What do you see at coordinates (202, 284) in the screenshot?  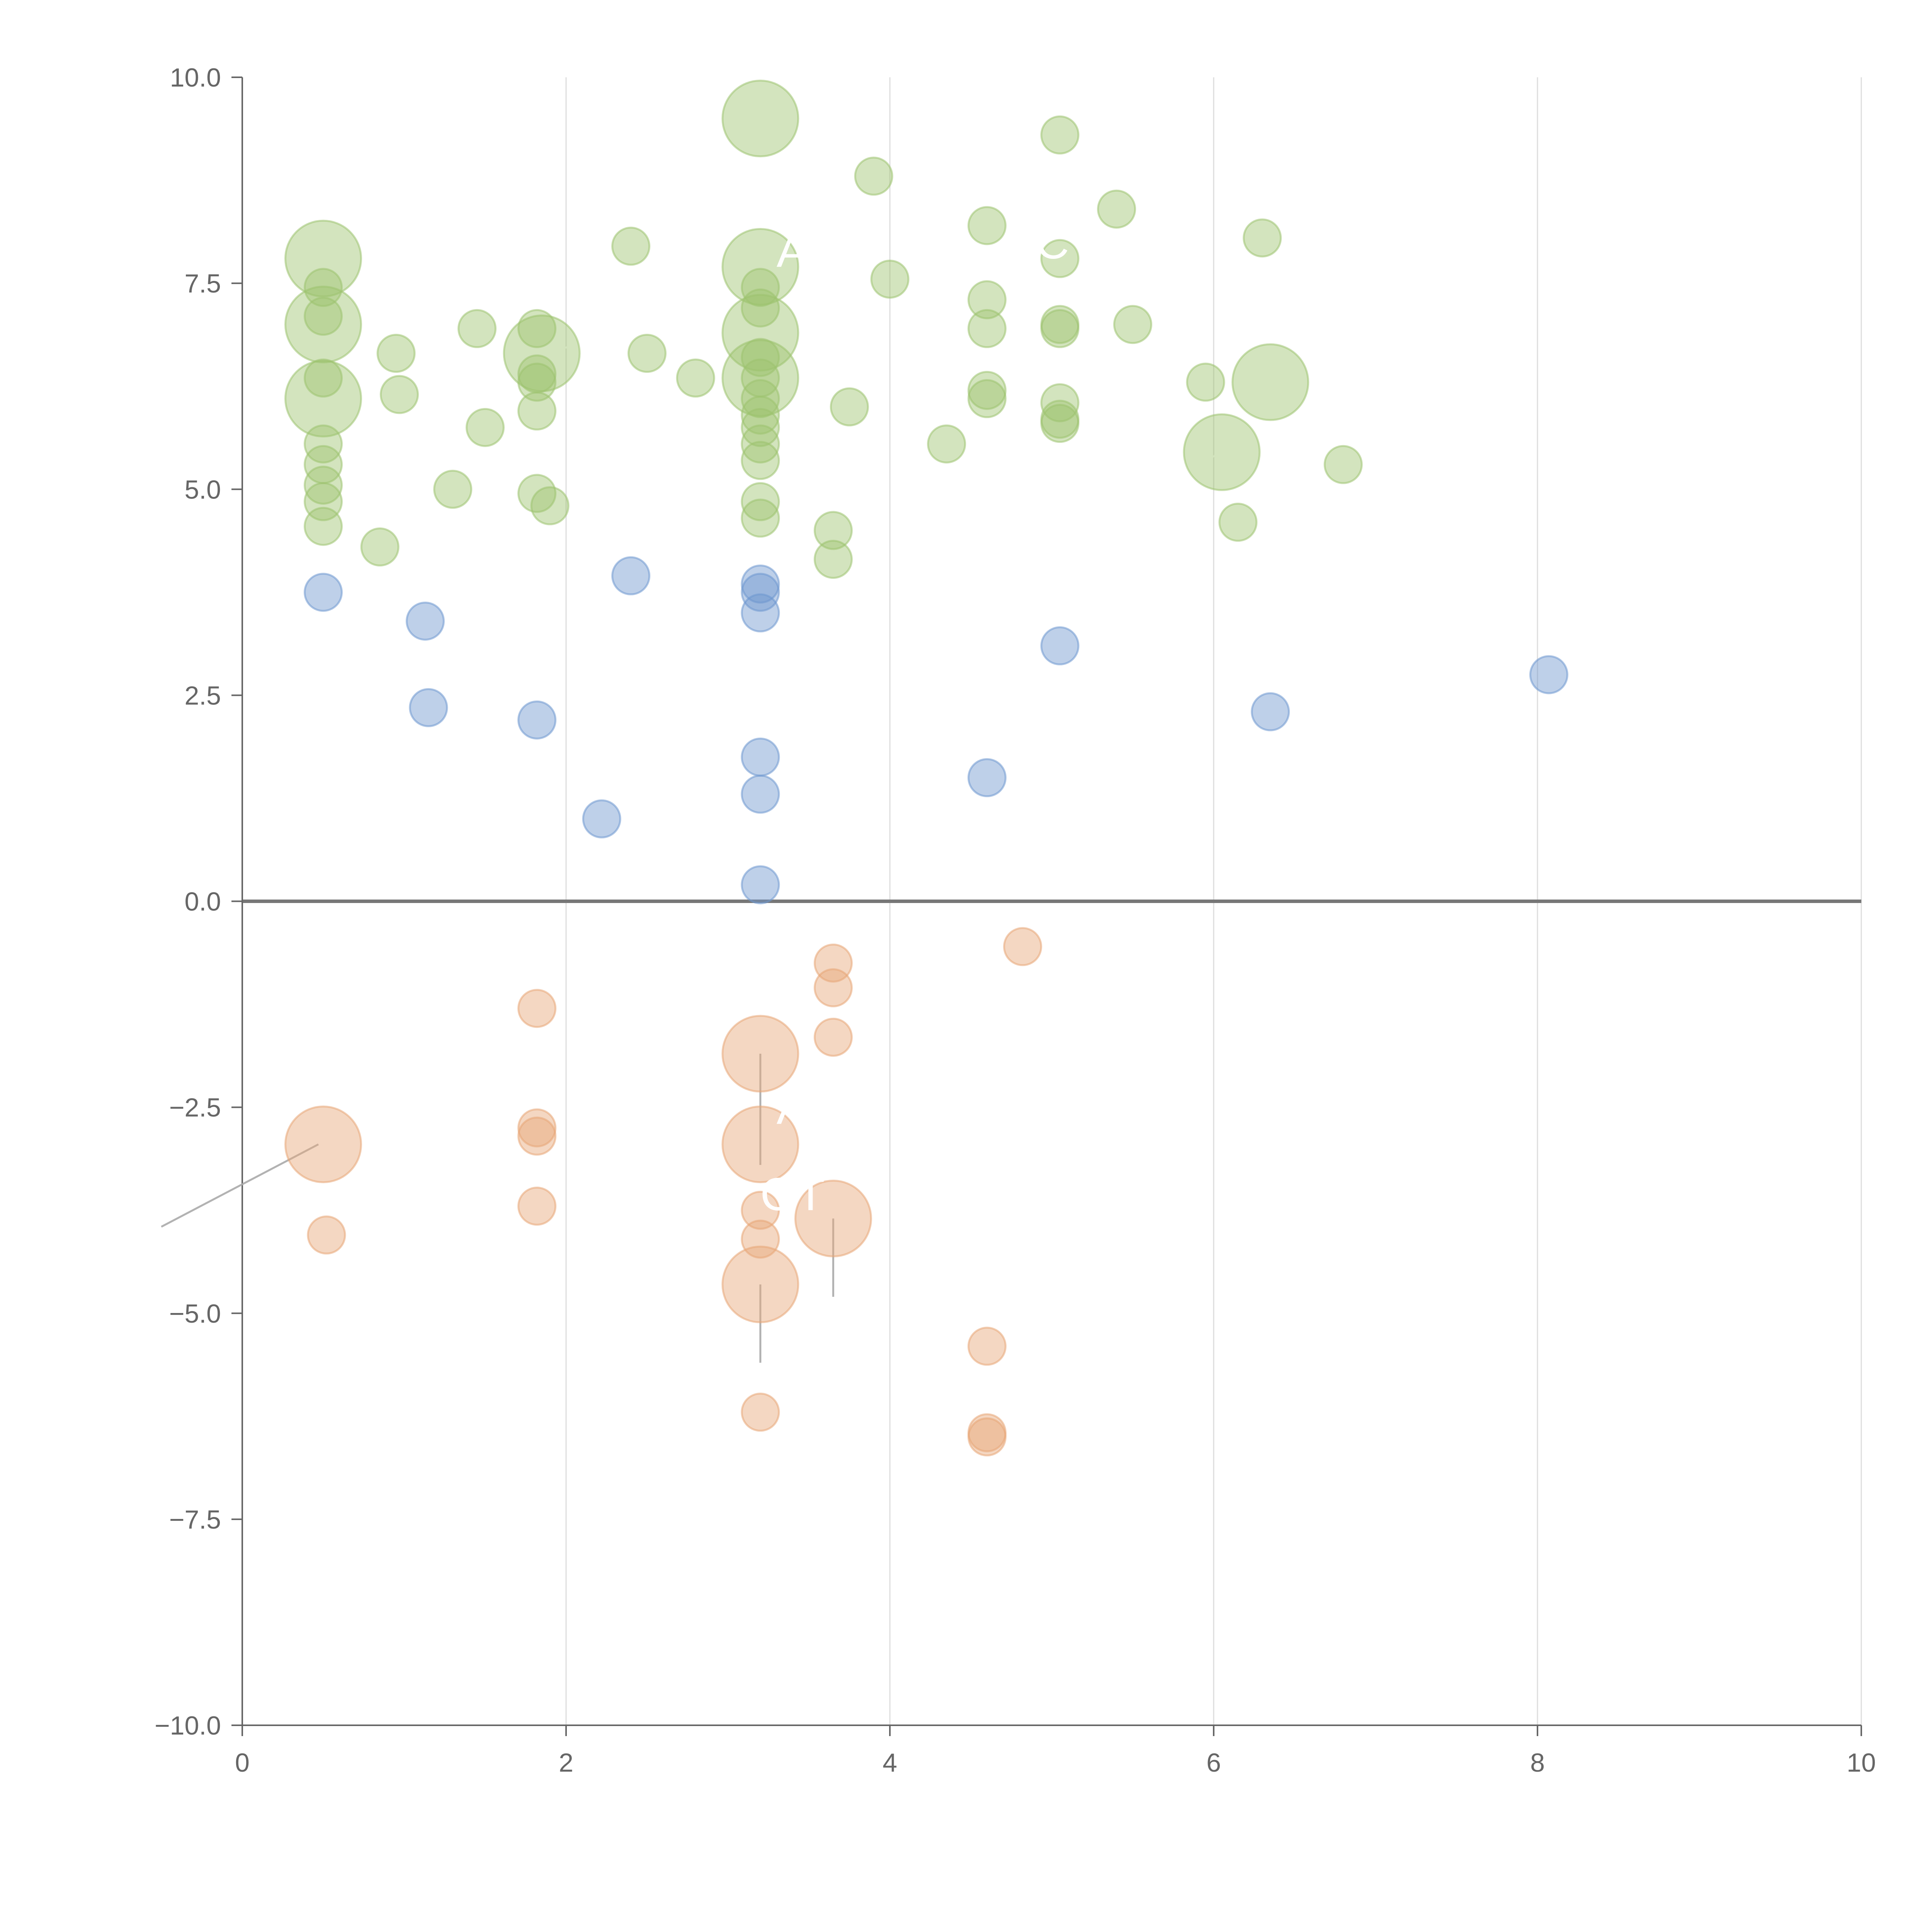 I see `y-tick-label: 7.5` at bounding box center [202, 284].